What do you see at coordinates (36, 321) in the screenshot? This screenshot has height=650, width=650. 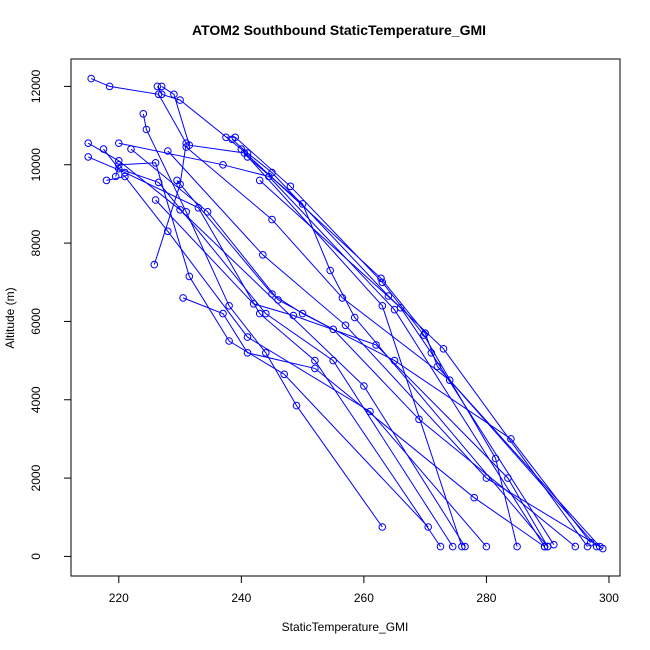 I see `y-tick-label: 6000` at bounding box center [36, 321].